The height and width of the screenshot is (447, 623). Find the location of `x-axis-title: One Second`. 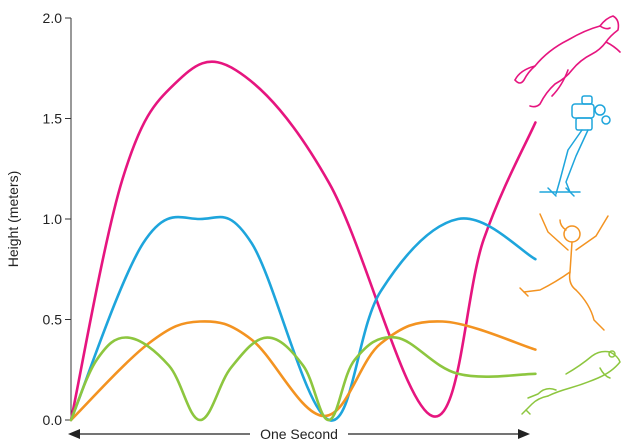

x-axis-title: One Second is located at coordinates (299, 434).